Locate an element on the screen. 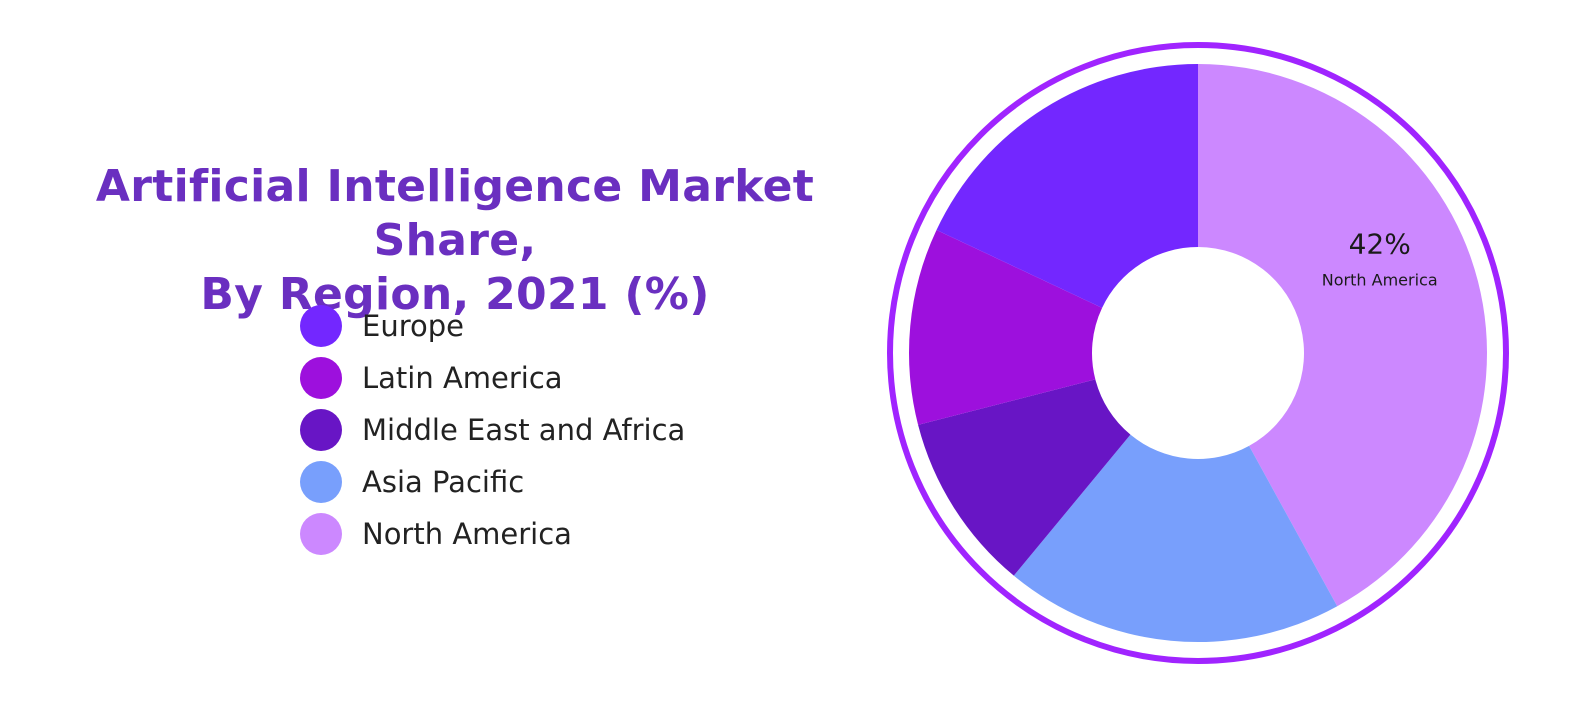  donut-slice-latin-america is located at coordinates (1006, 327).